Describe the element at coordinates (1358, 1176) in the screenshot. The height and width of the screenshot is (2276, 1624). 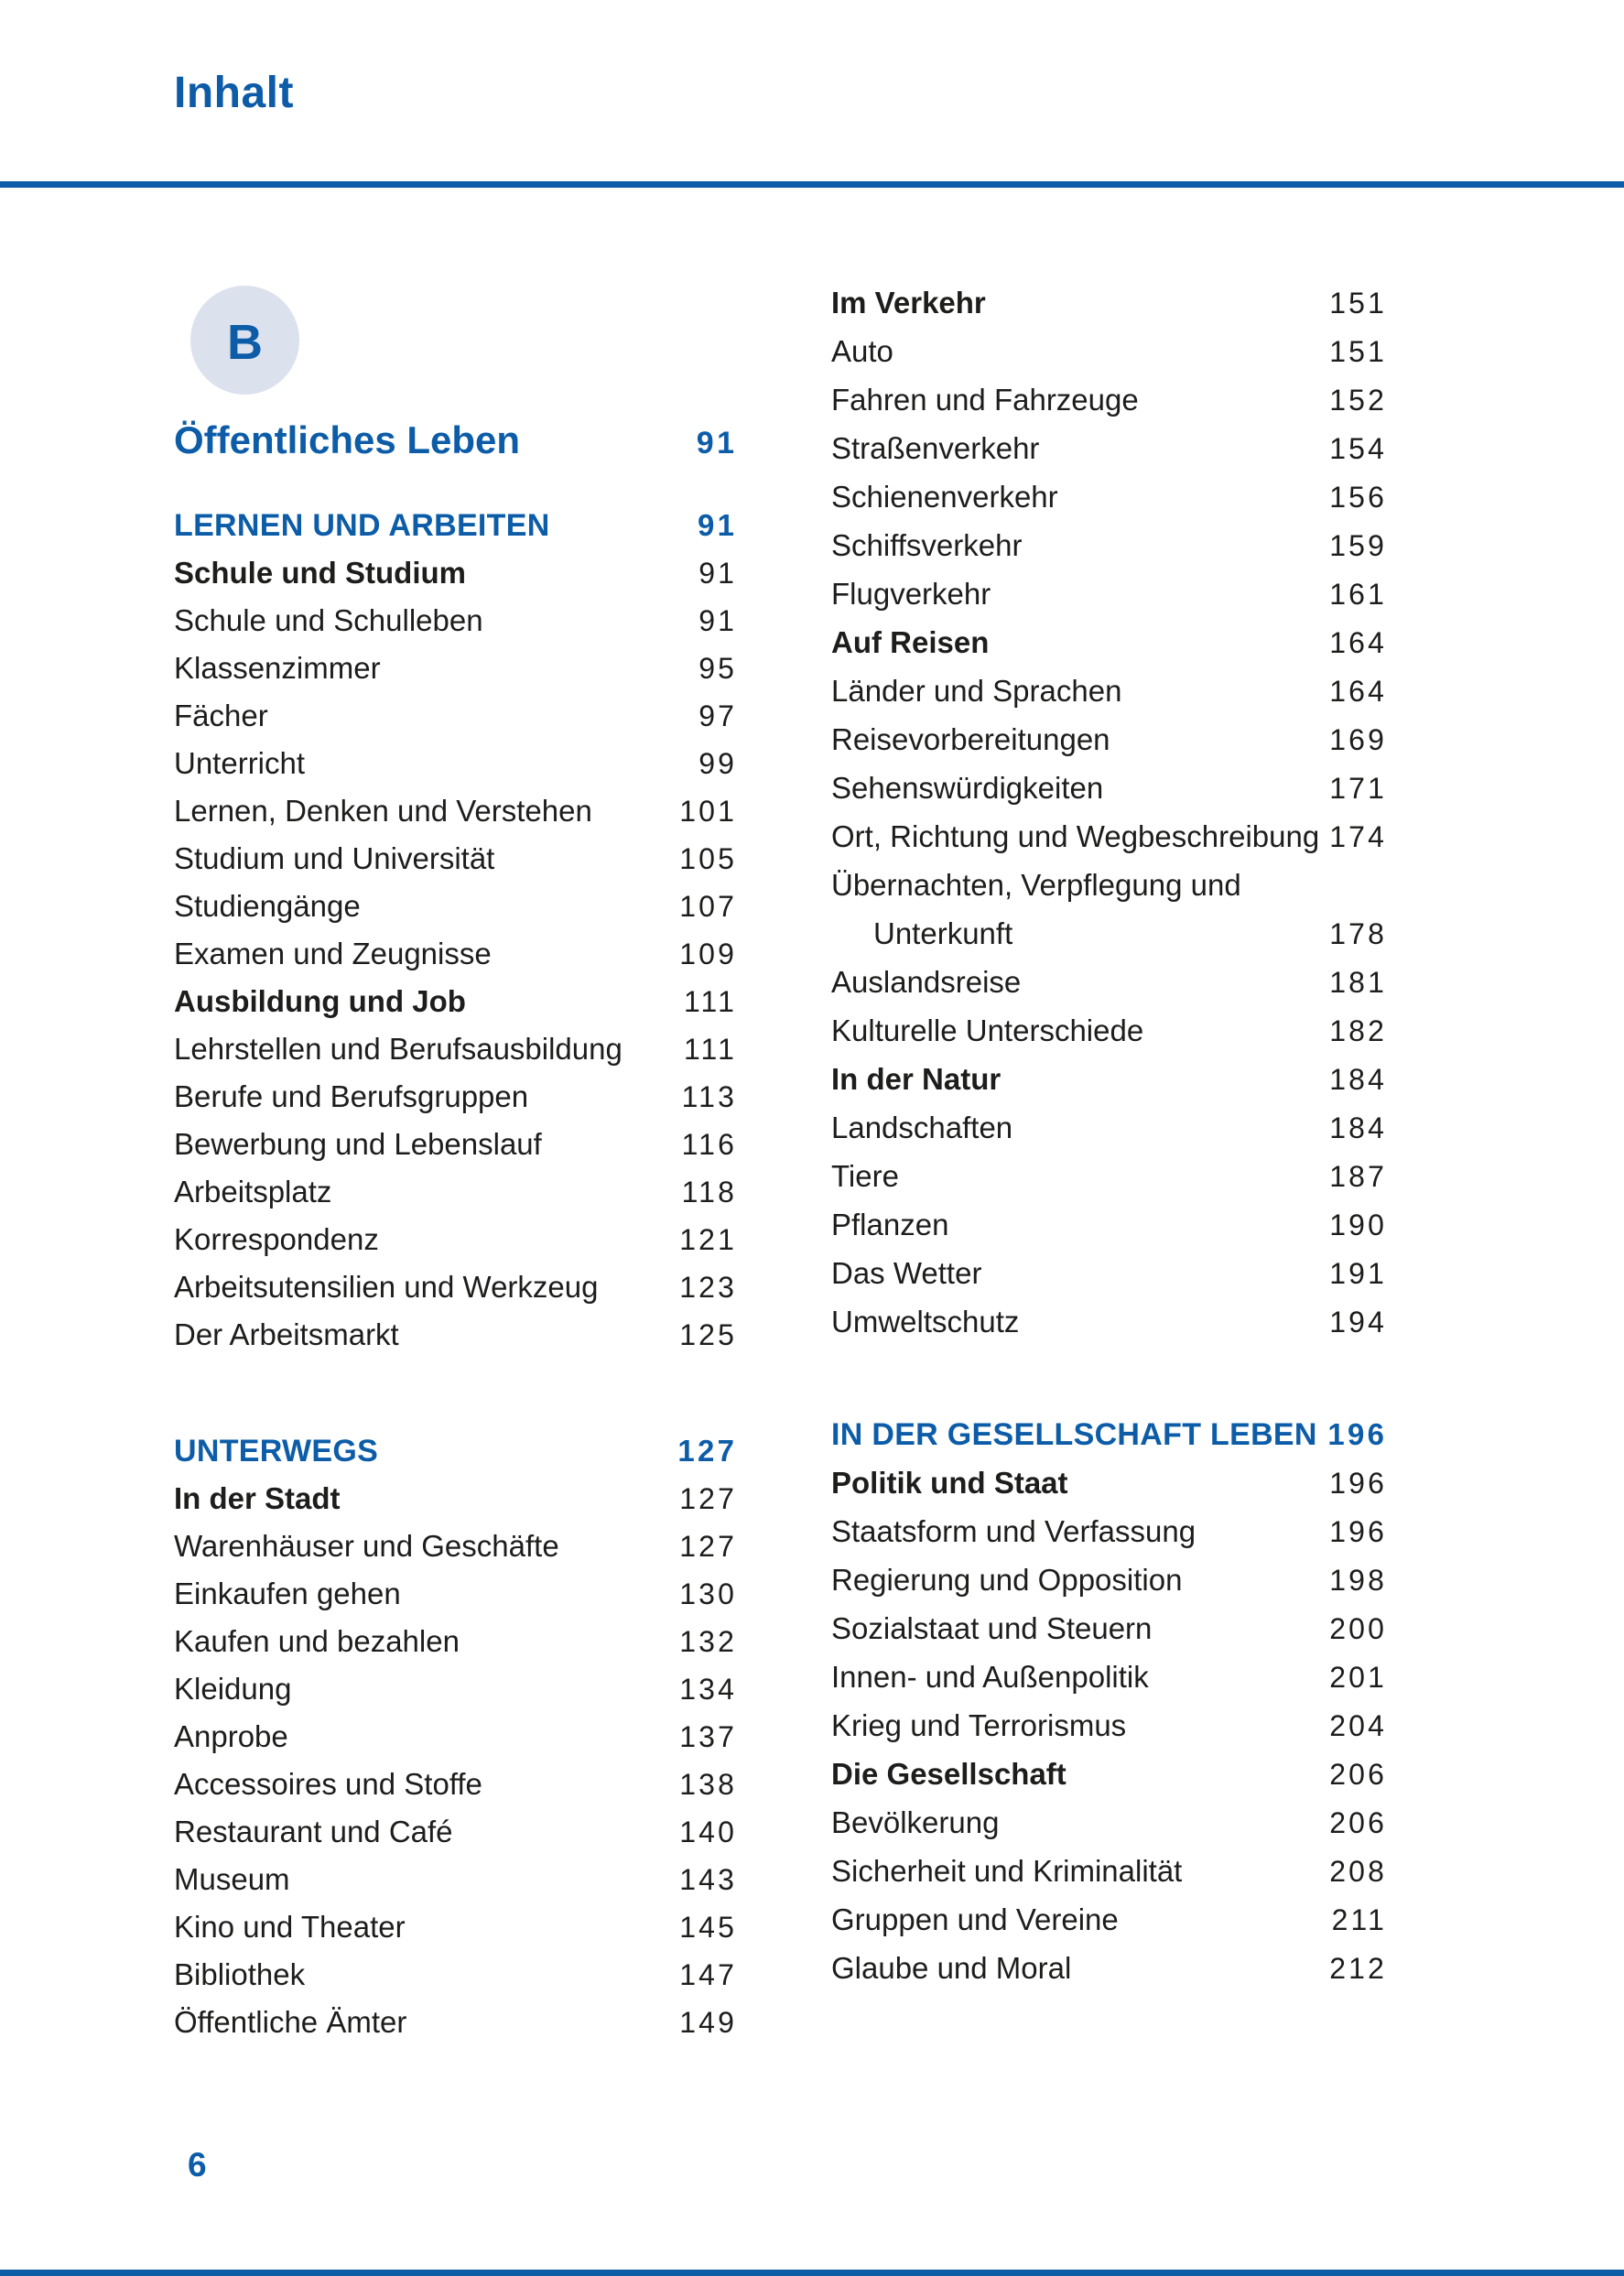
I see `toc-entry-page-number: 187` at that location.